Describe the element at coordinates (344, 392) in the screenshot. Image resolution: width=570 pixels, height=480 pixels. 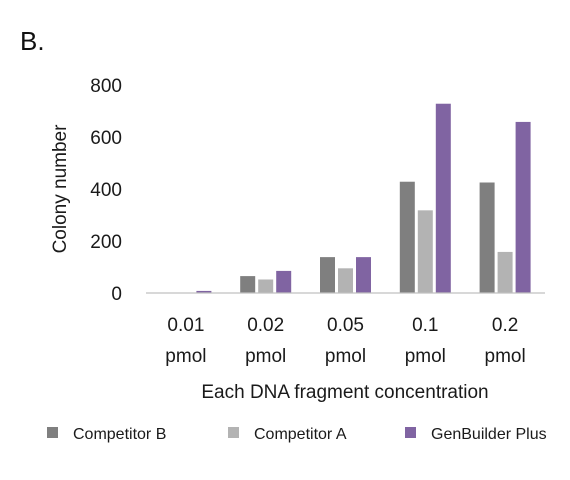
I see `x-axis-title: Each DNA fragment concentration` at that location.